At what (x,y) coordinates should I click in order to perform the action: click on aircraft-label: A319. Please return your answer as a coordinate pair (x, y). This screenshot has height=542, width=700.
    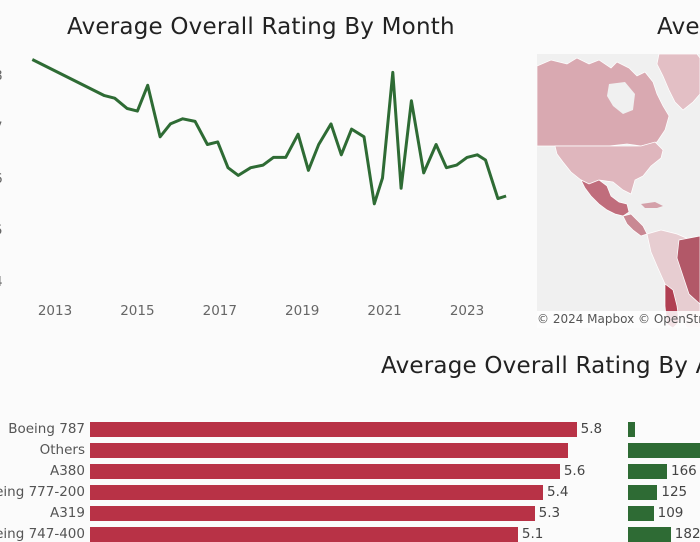
    Looking at the image, I should click on (67, 513).